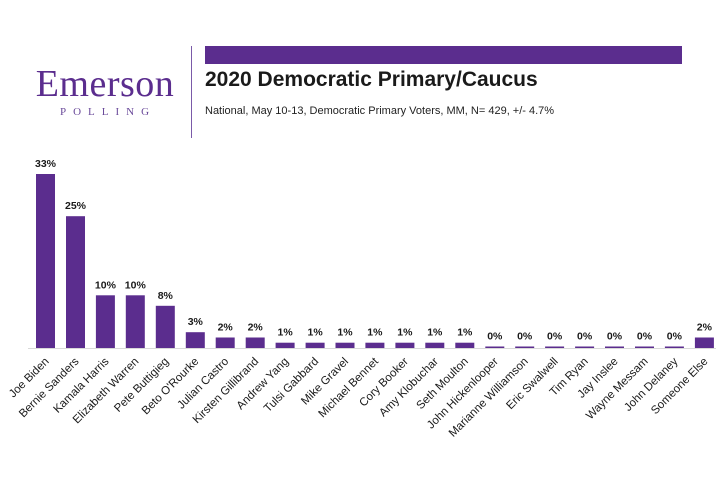 The height and width of the screenshot is (498, 720). What do you see at coordinates (191, 92) in the screenshot?
I see `header-divider` at bounding box center [191, 92].